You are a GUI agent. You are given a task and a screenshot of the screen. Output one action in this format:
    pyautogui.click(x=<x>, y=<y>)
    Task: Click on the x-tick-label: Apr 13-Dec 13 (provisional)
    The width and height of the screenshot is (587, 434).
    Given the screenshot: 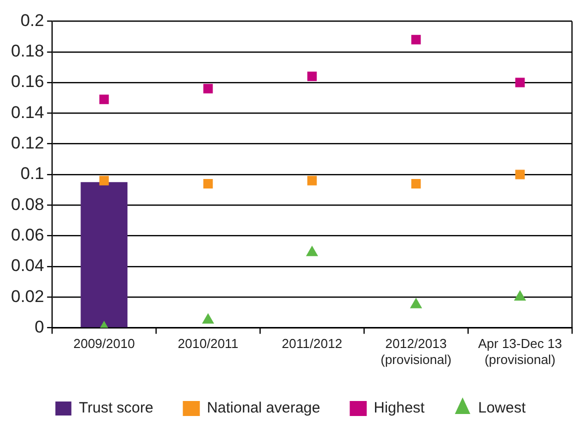 What is the action you would take?
    pyautogui.click(x=520, y=351)
    